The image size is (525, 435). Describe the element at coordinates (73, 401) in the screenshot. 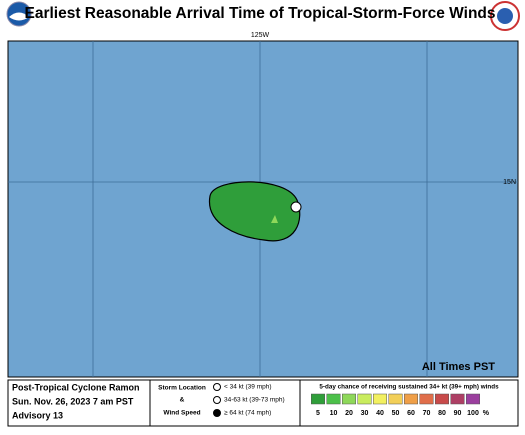

I see `issue-time: Sun. Nov. 26, 2023 7 am PST` at that location.